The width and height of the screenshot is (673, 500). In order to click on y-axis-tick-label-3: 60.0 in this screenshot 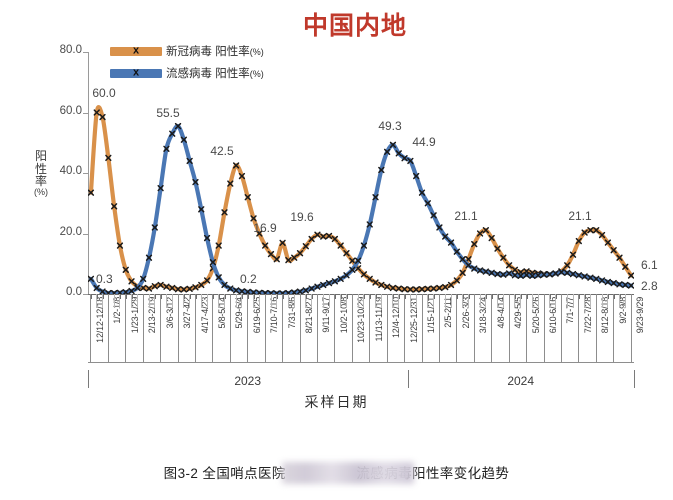, I will do `click(70, 110)`.